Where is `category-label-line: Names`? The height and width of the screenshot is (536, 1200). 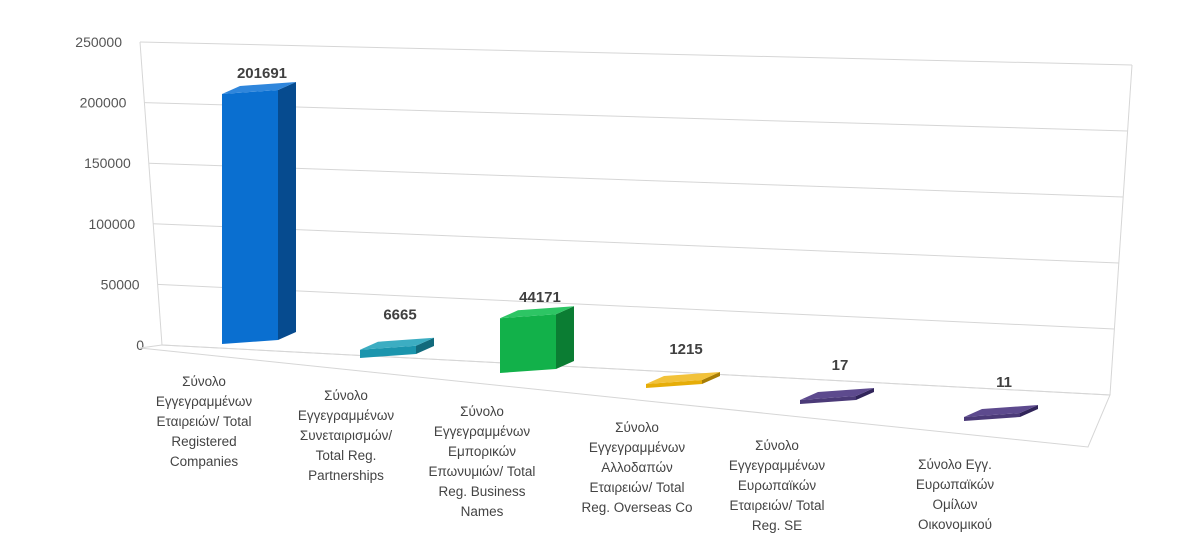 category-label-line: Names is located at coordinates (482, 511).